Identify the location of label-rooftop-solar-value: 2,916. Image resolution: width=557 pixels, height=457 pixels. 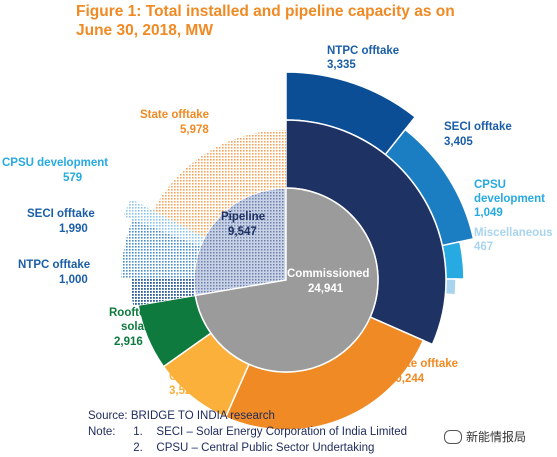
(128, 342).